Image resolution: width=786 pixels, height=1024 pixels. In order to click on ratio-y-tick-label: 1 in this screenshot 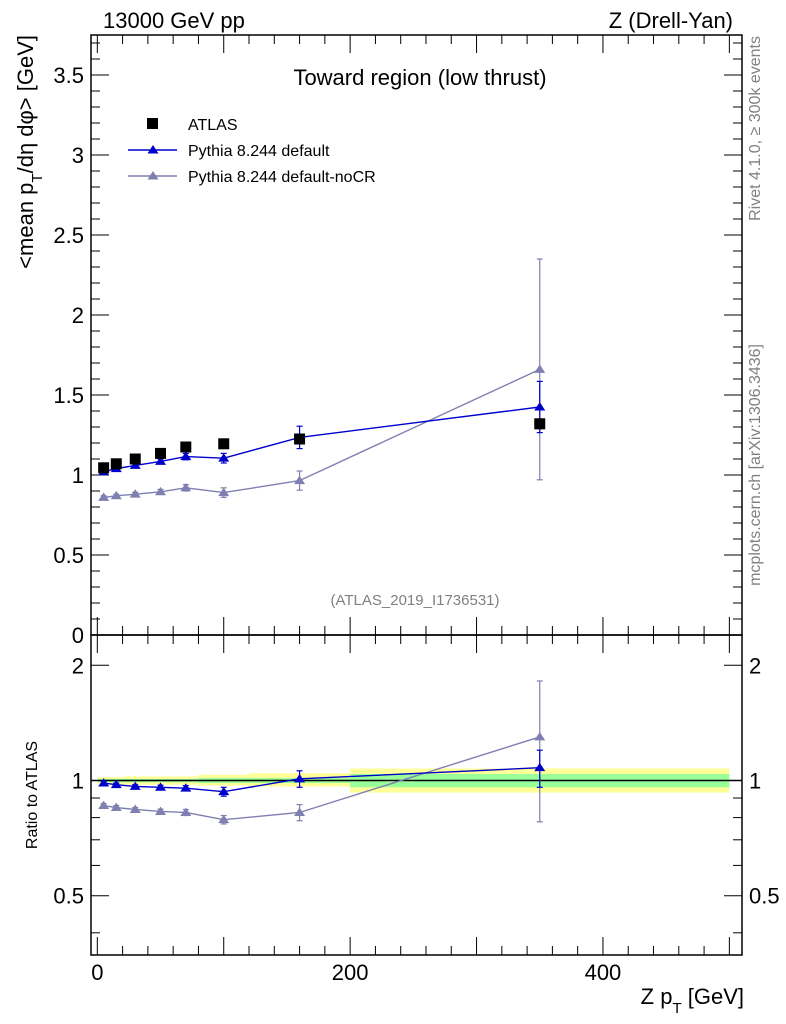, I will do `click(78, 781)`.